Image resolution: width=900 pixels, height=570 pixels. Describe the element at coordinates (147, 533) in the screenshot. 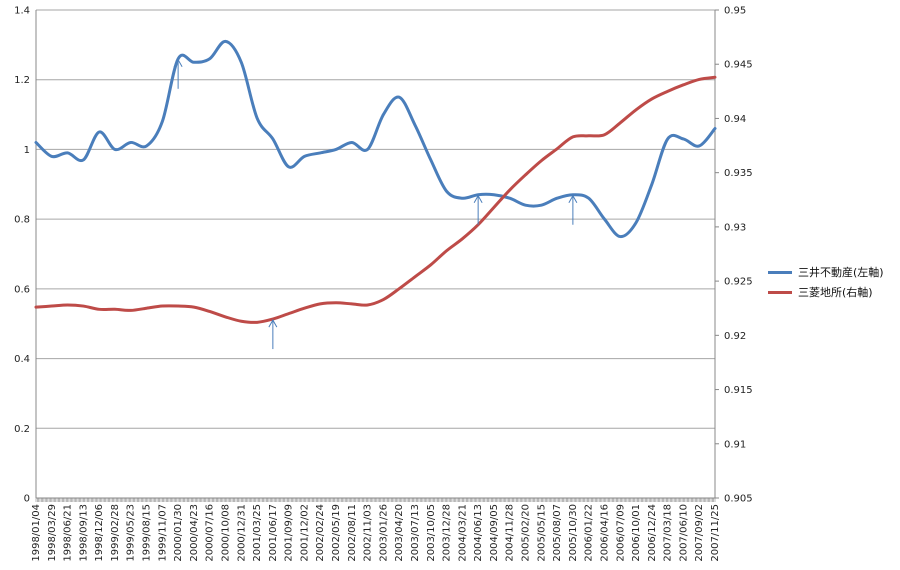

I see `x-tick-label: 1999/08/15` at that location.